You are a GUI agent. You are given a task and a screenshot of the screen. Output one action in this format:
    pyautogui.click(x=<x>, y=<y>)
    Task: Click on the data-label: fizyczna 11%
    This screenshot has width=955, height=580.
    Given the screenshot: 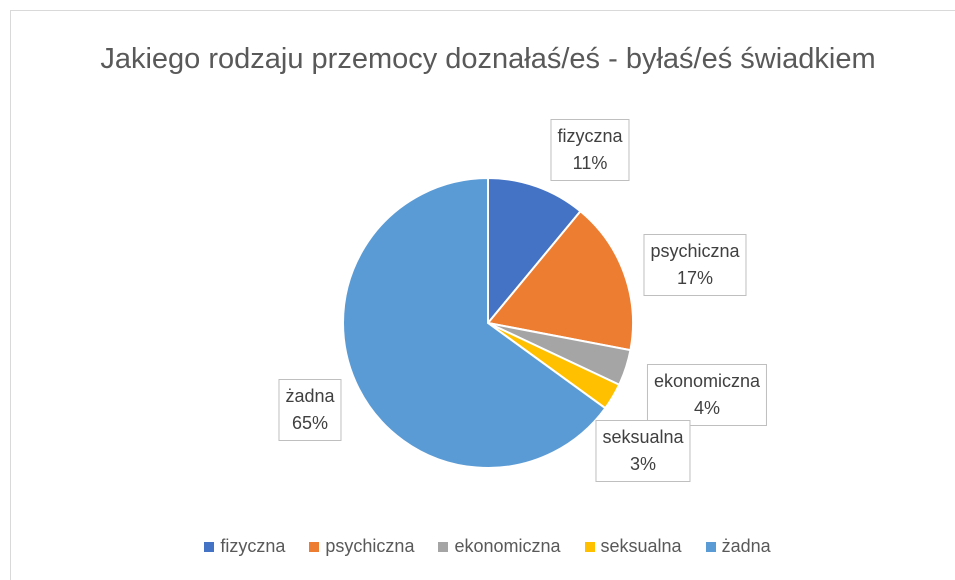 What is the action you would take?
    pyautogui.click(x=590, y=150)
    